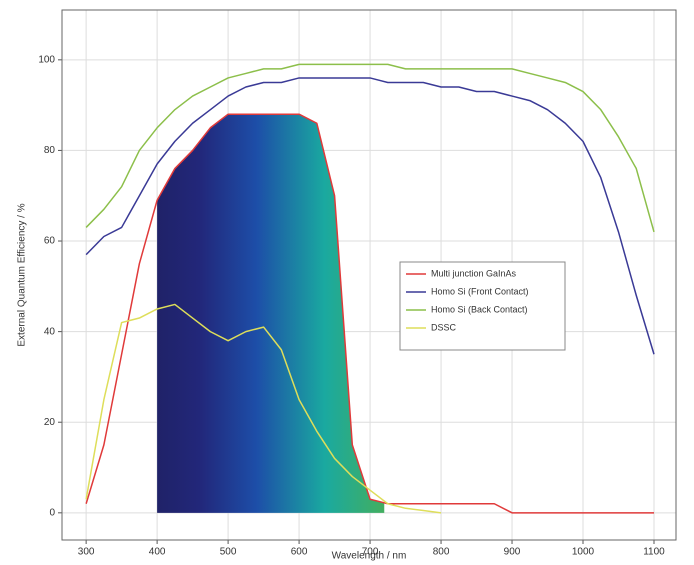 This screenshot has width=694, height=565. I want to click on legend-label: DSSC, so click(444, 327).